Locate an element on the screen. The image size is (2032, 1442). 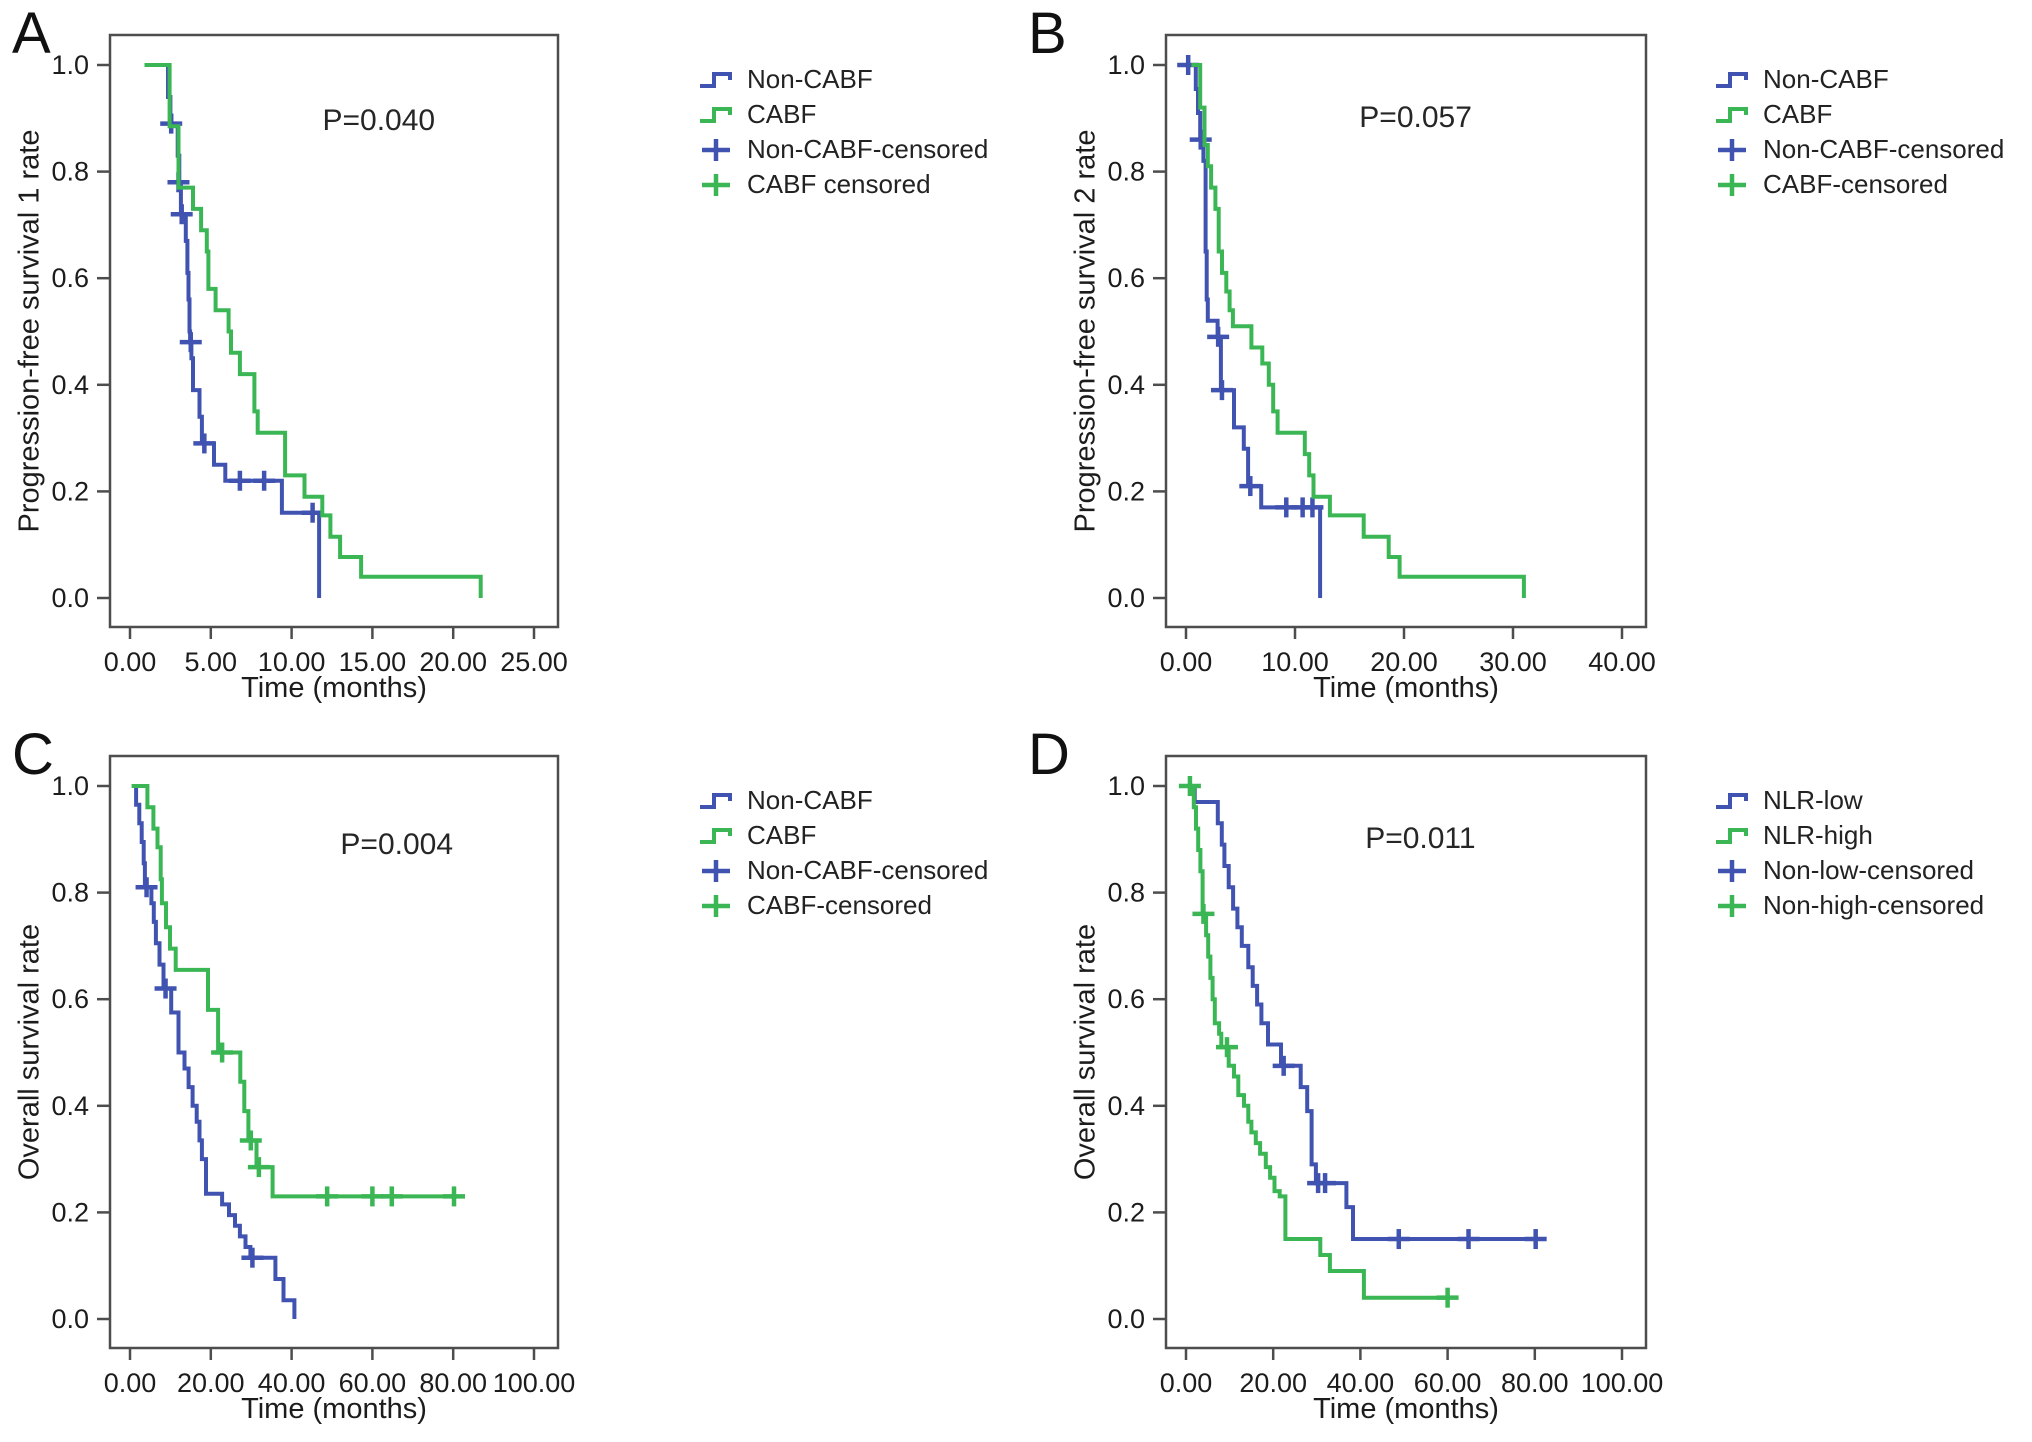
panel-letter: A is located at coordinates (31, 33).